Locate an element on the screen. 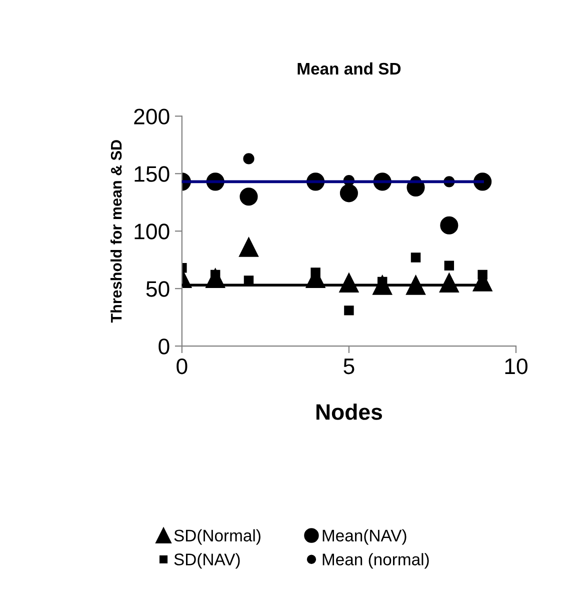 The width and height of the screenshot is (585, 605). x-axis-title: Nodes is located at coordinates (349, 412).